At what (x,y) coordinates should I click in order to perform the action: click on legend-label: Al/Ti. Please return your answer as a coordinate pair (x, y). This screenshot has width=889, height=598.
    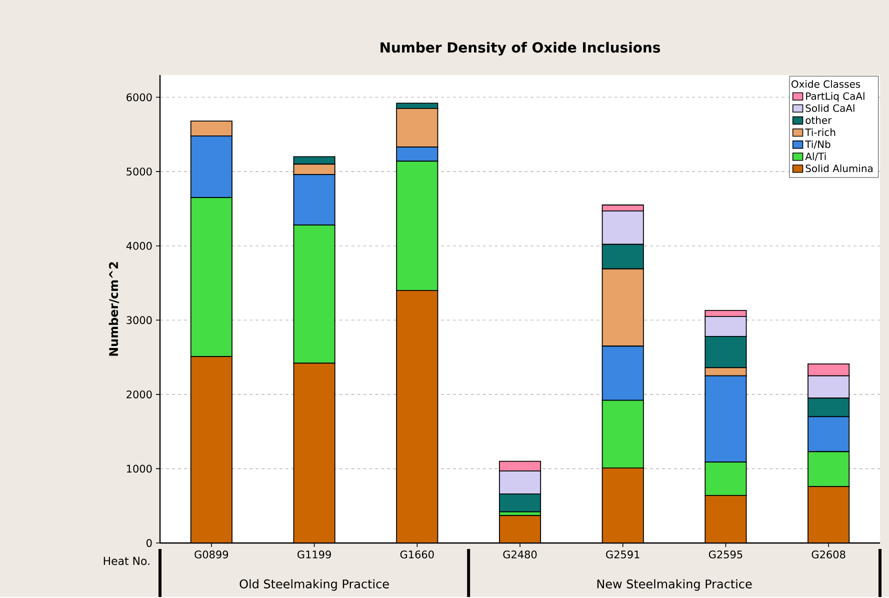
    Looking at the image, I should click on (815, 156).